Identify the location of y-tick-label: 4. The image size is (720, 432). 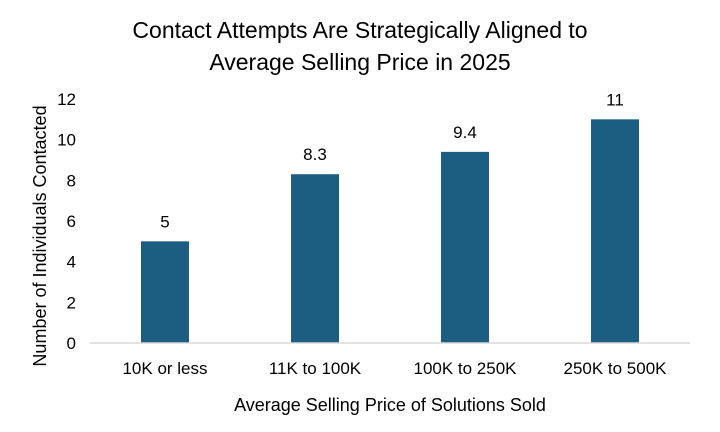
(71, 262).